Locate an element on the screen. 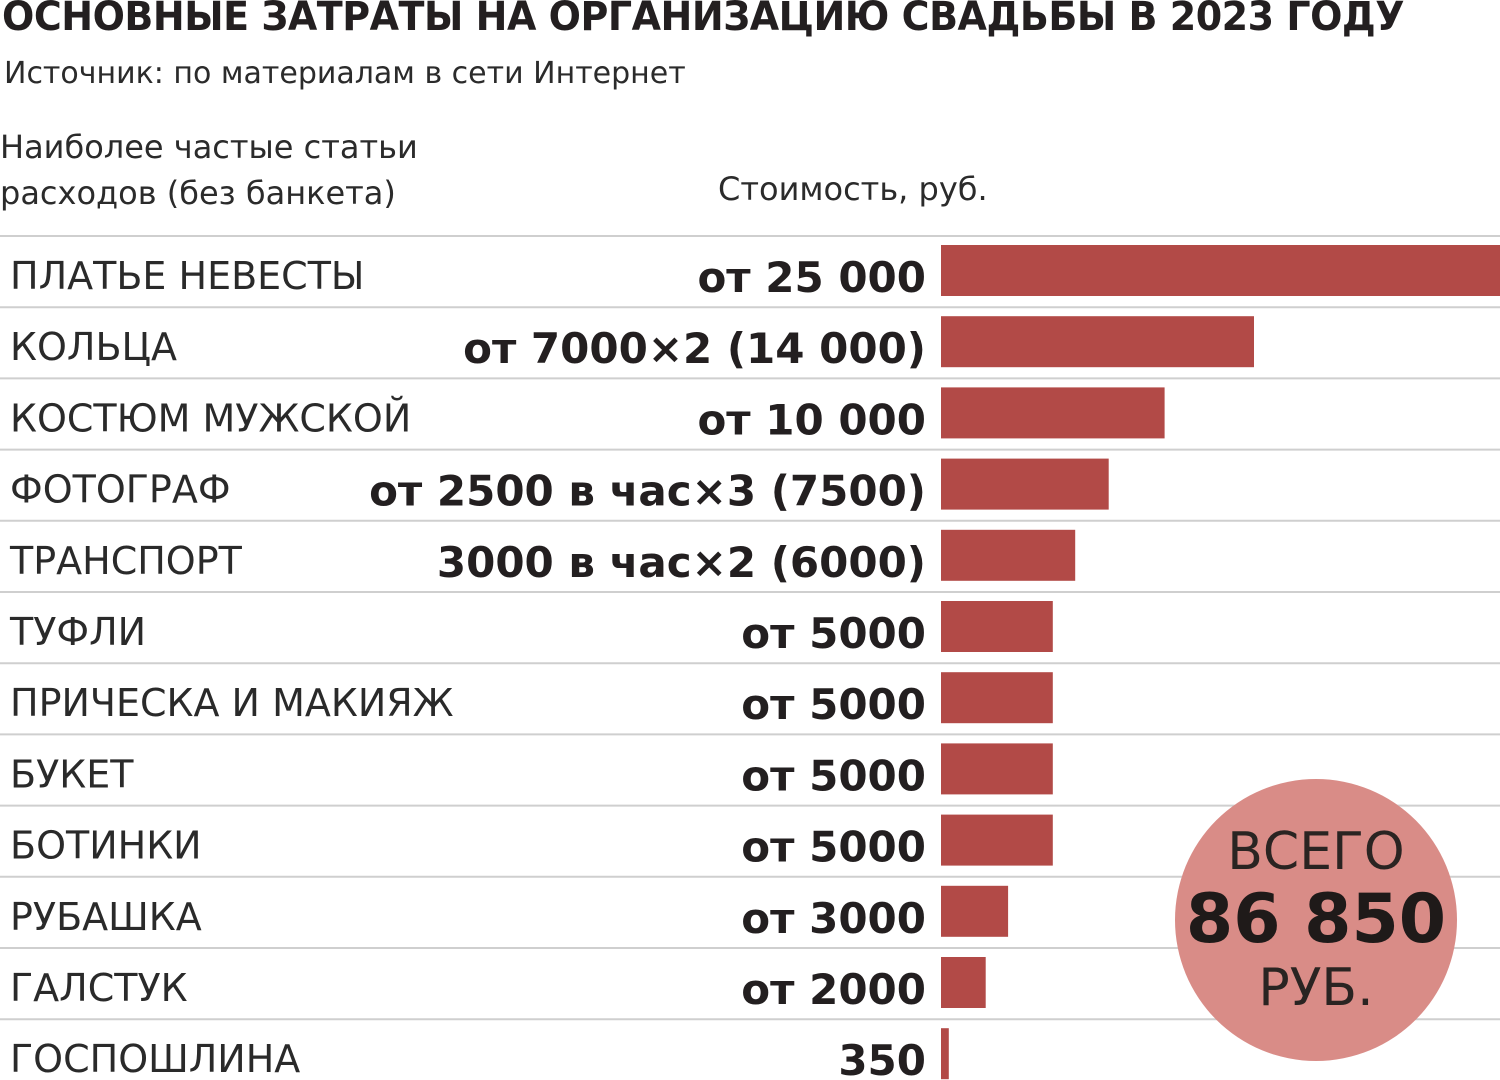 The image size is (1500, 1080). value-label: 3000 в час×2 (6000) is located at coordinates (681, 562).